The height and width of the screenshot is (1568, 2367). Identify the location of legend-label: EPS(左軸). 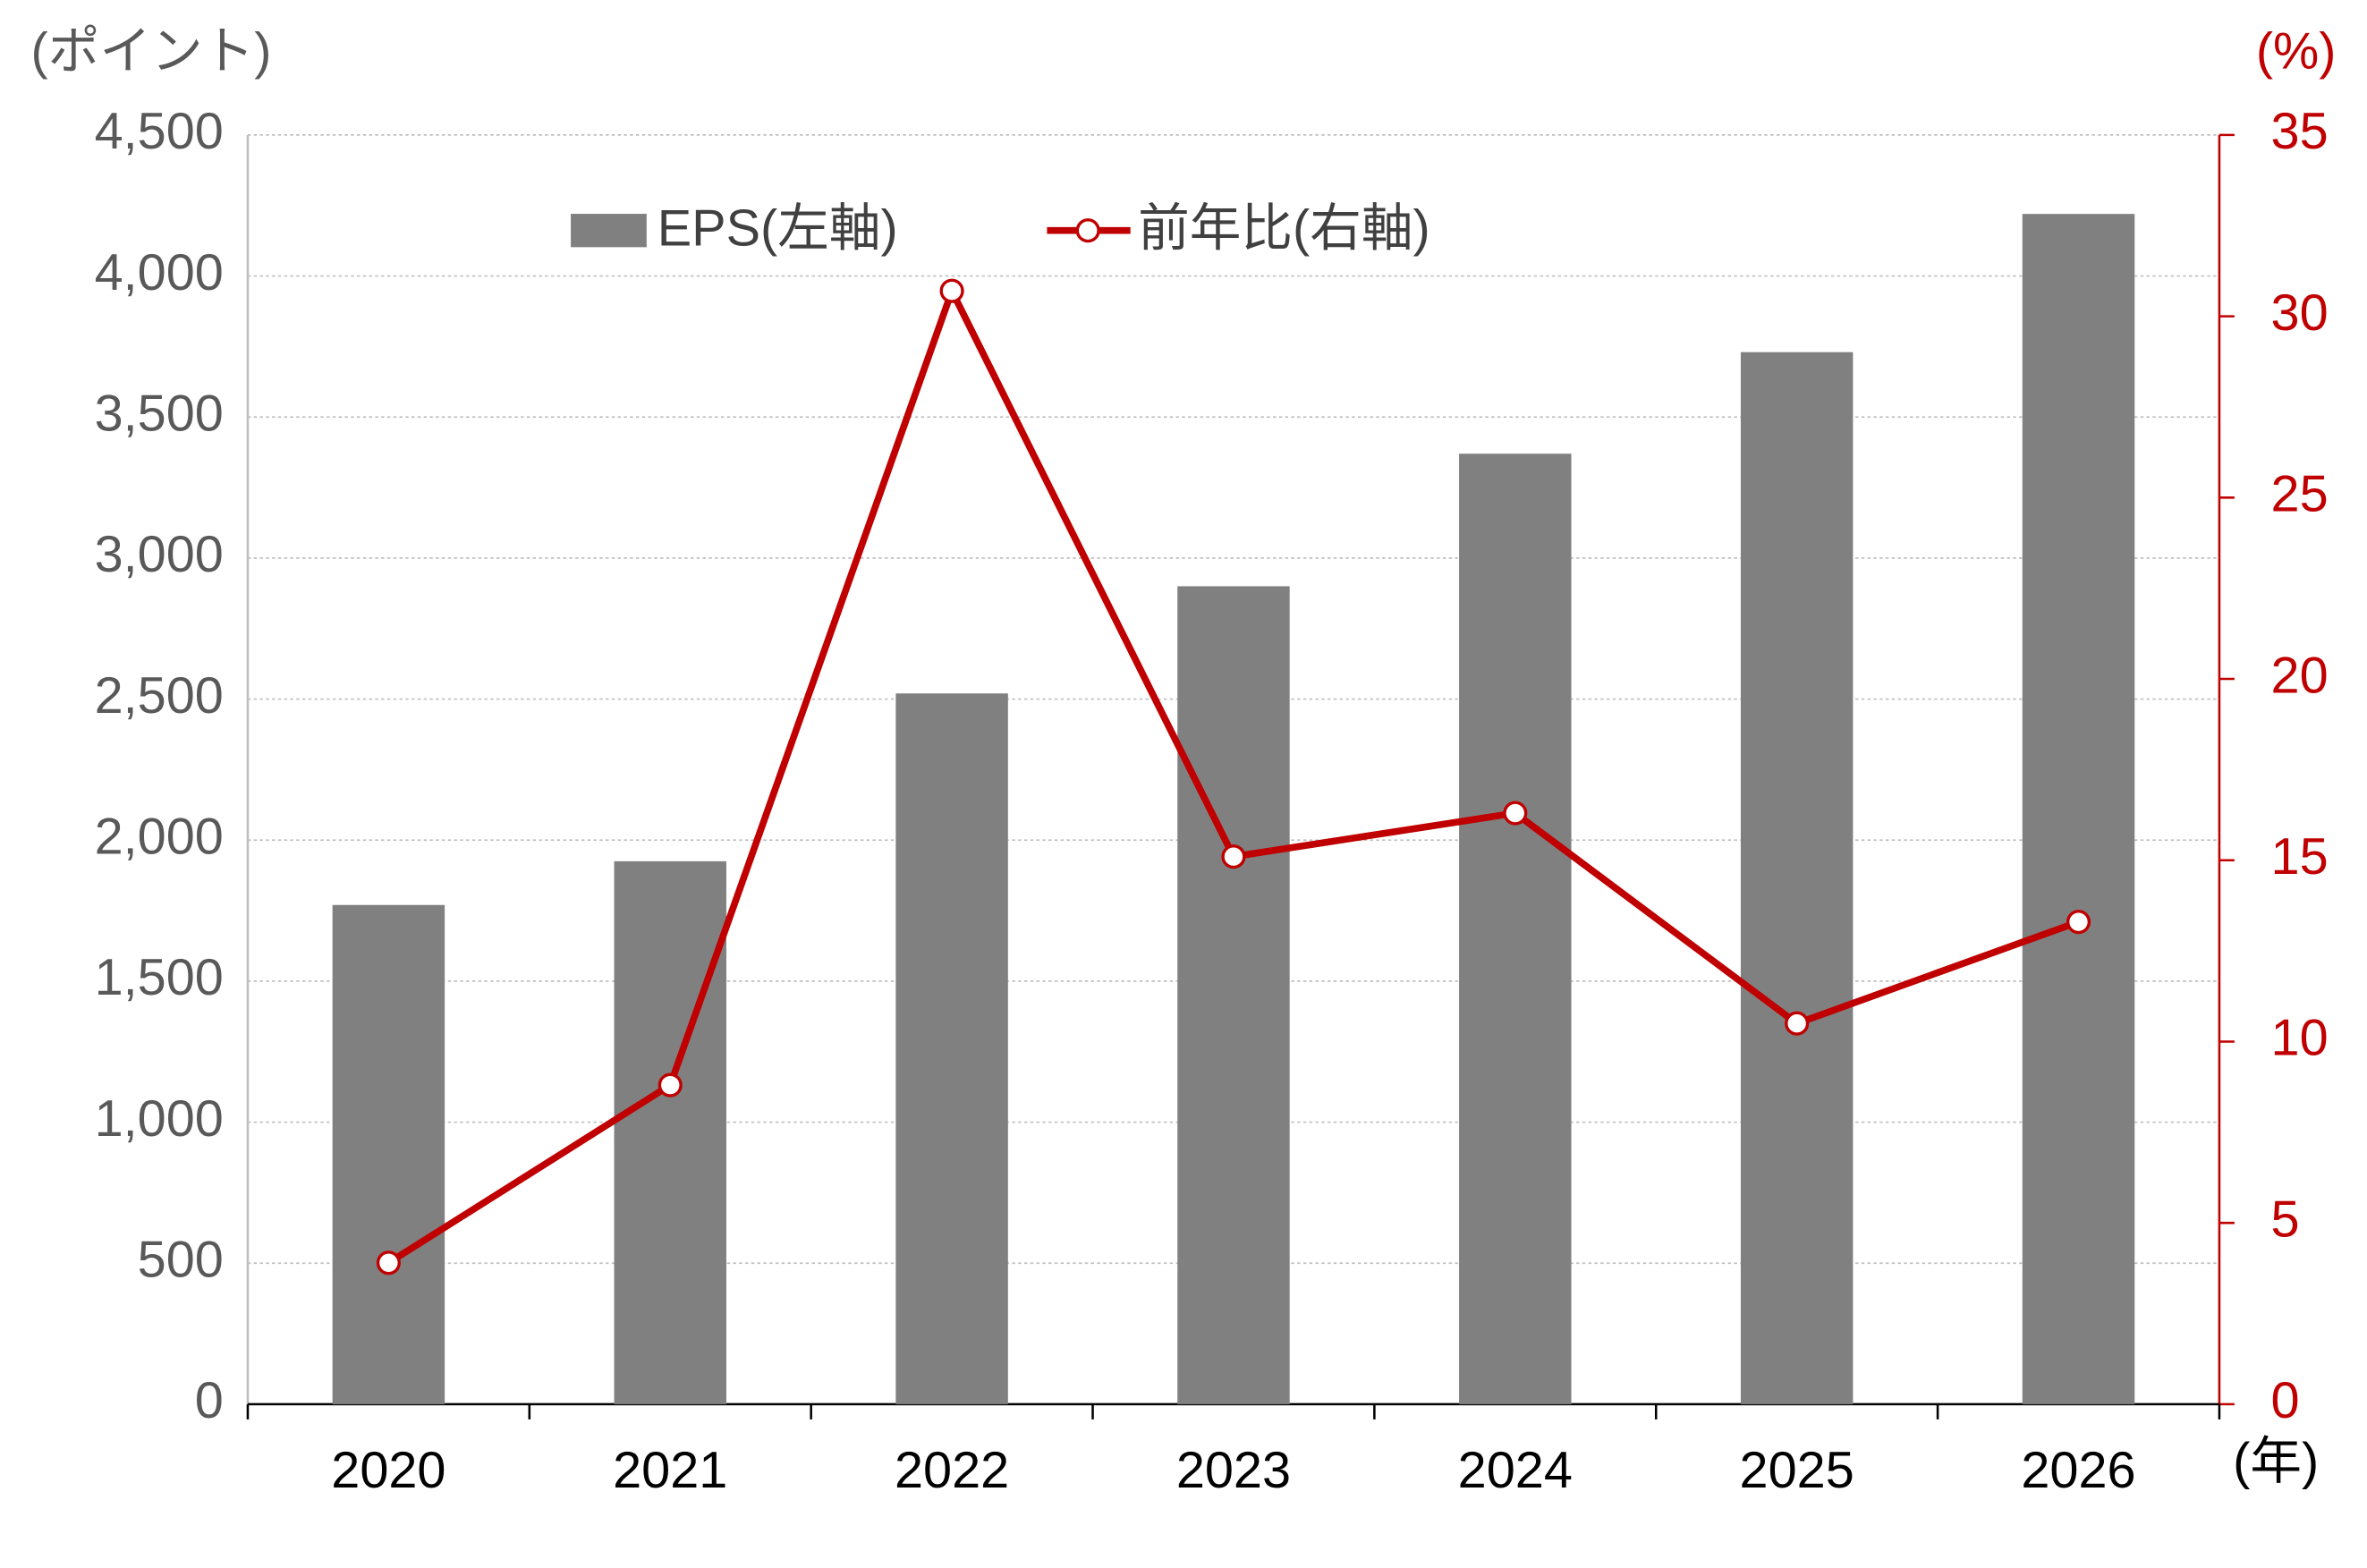
(778, 229).